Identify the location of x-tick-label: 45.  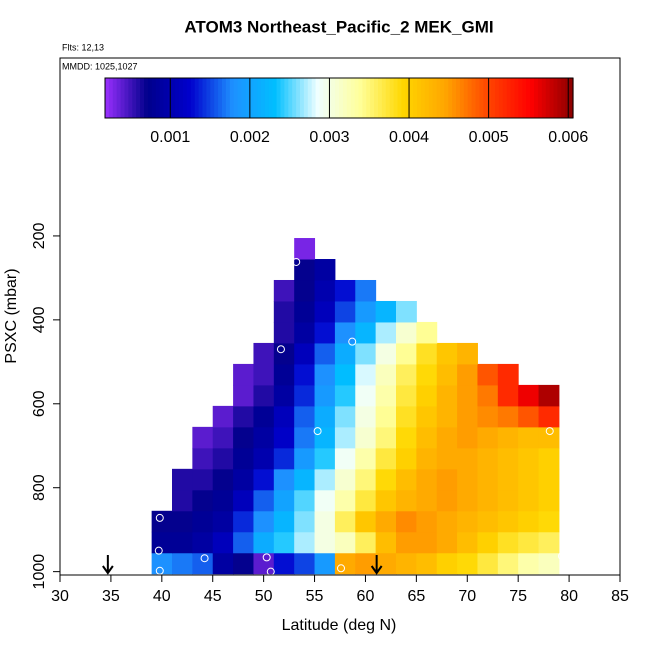
(213, 596).